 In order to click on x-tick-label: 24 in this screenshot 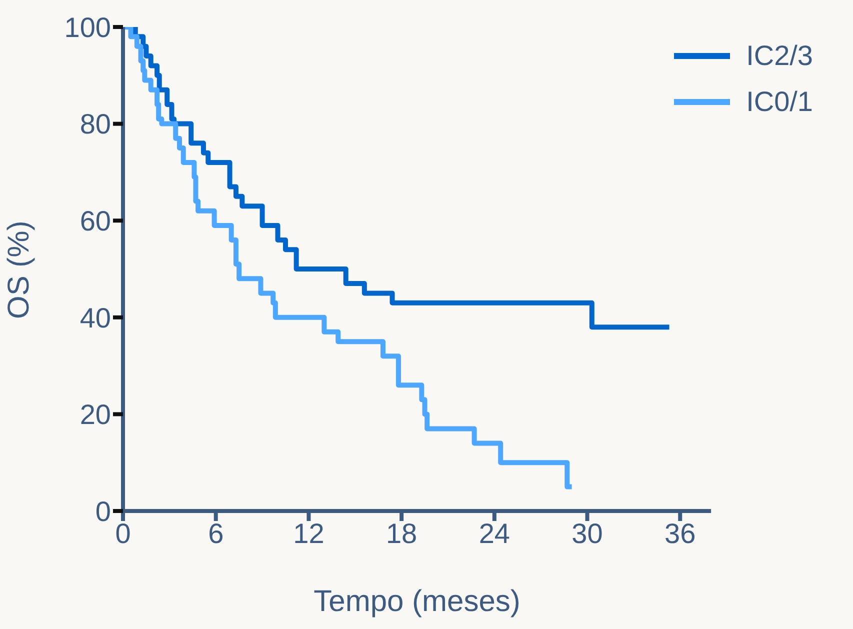, I will do `click(494, 533)`.